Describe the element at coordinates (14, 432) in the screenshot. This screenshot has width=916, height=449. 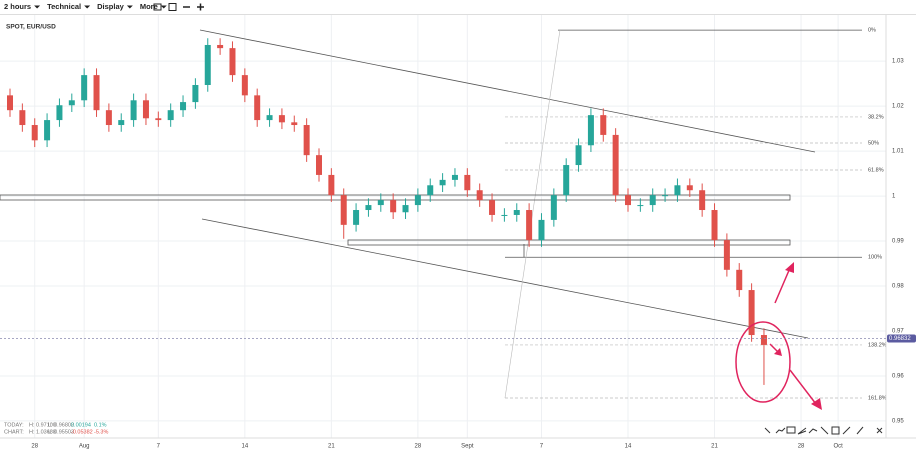
I see `info-text: CHART:` at that location.